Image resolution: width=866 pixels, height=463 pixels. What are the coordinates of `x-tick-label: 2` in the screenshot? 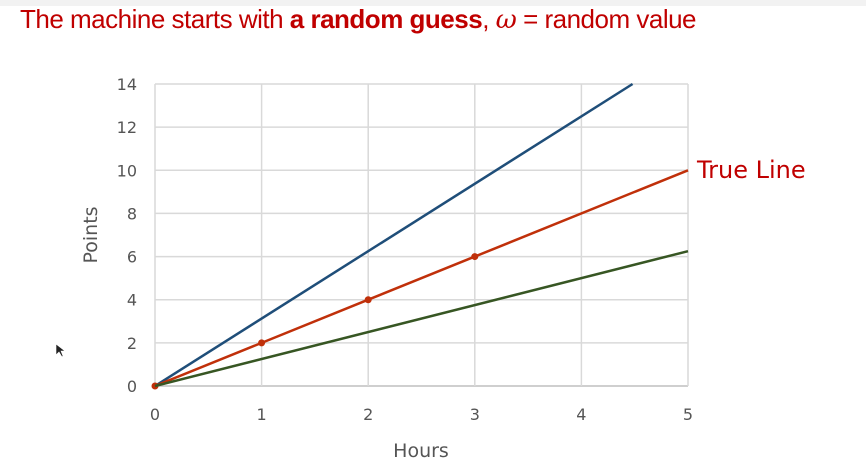 It's located at (368, 414).